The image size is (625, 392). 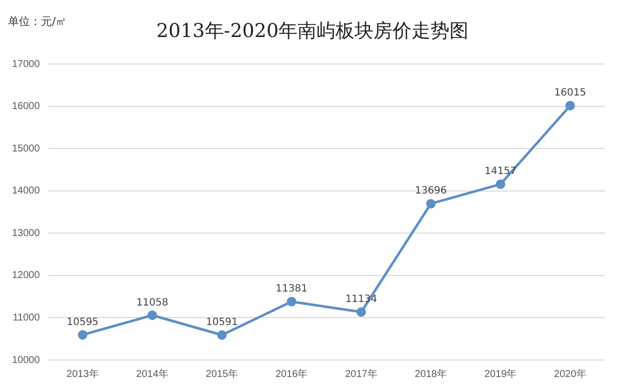 What do you see at coordinates (500, 374) in the screenshot?
I see `x-tick-label: 2019年` at bounding box center [500, 374].